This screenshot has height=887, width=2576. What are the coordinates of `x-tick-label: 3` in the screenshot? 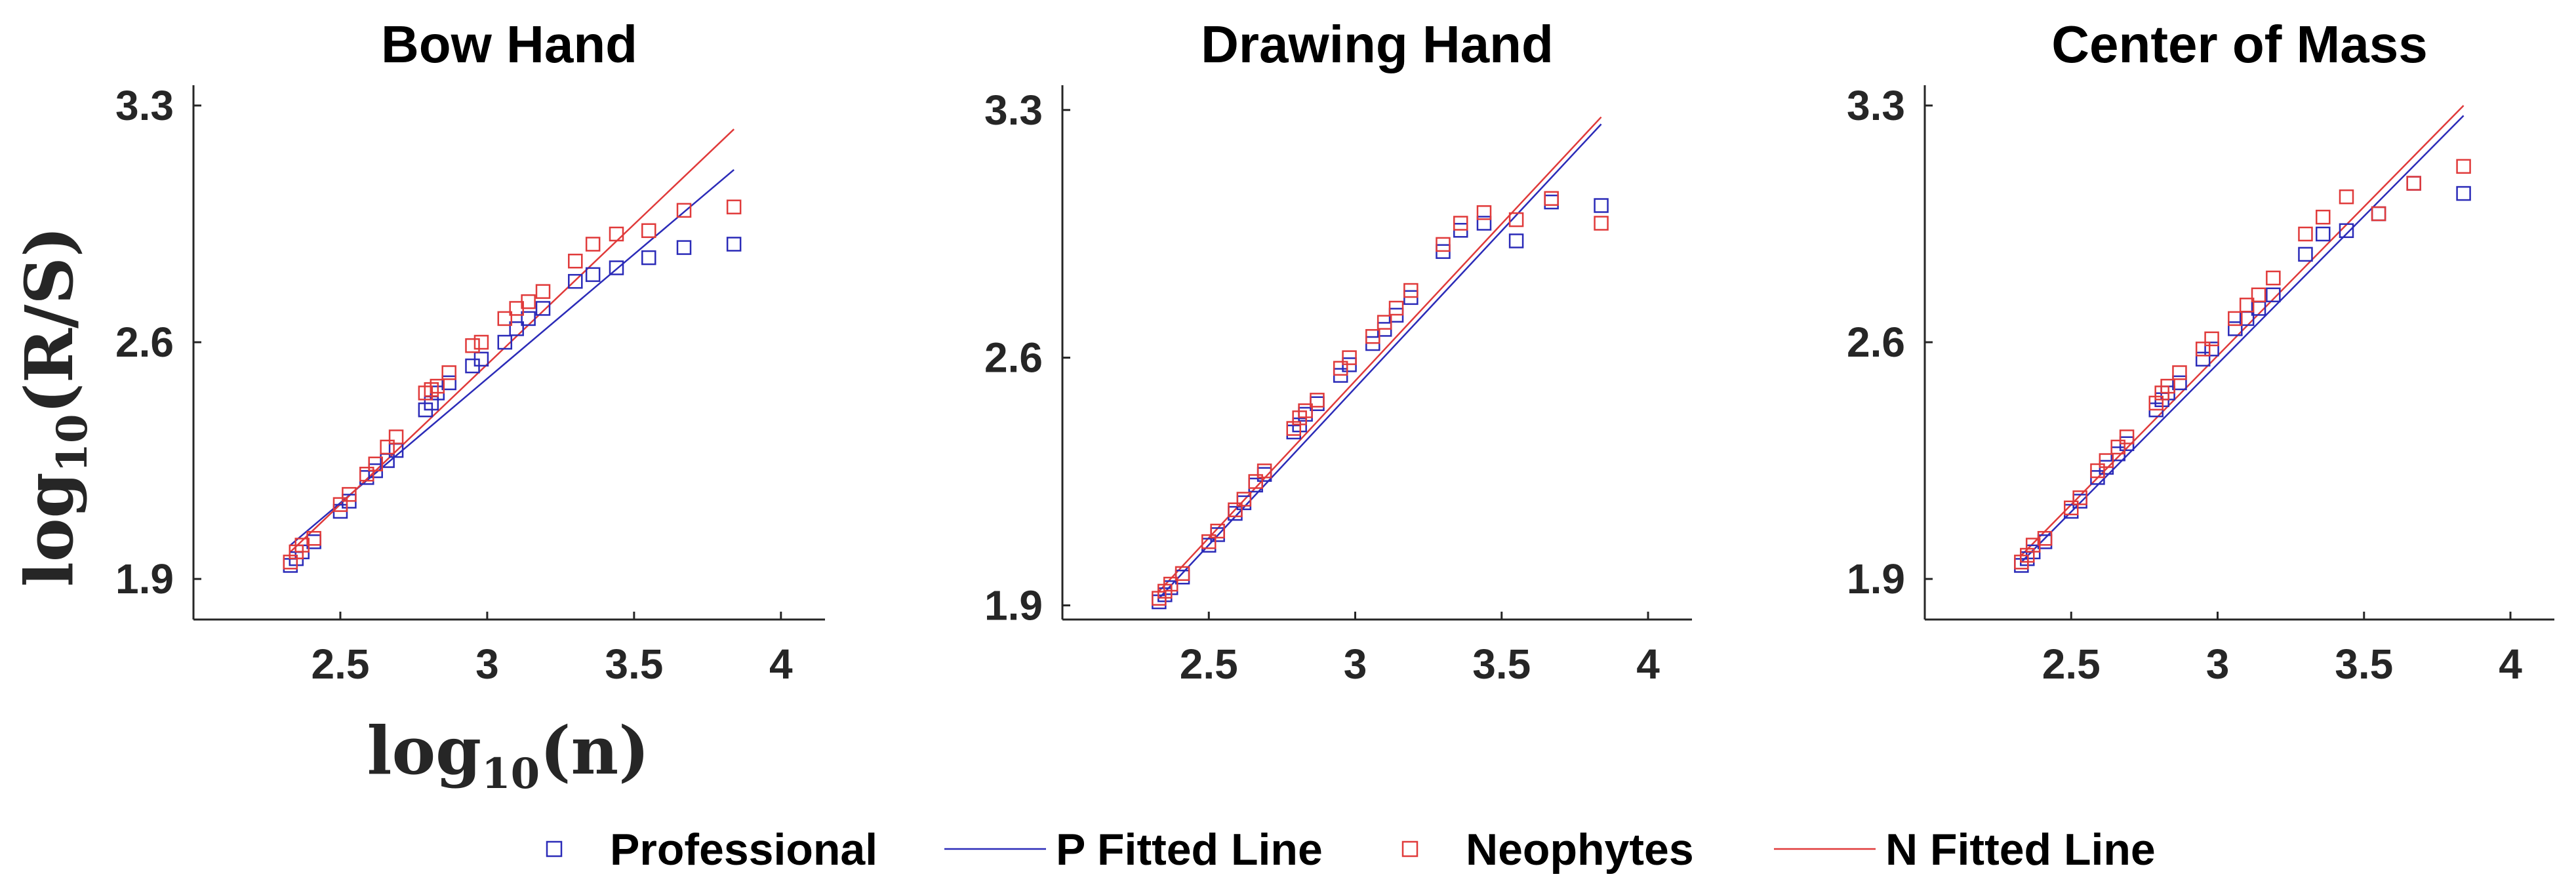 It's located at (1355, 665).